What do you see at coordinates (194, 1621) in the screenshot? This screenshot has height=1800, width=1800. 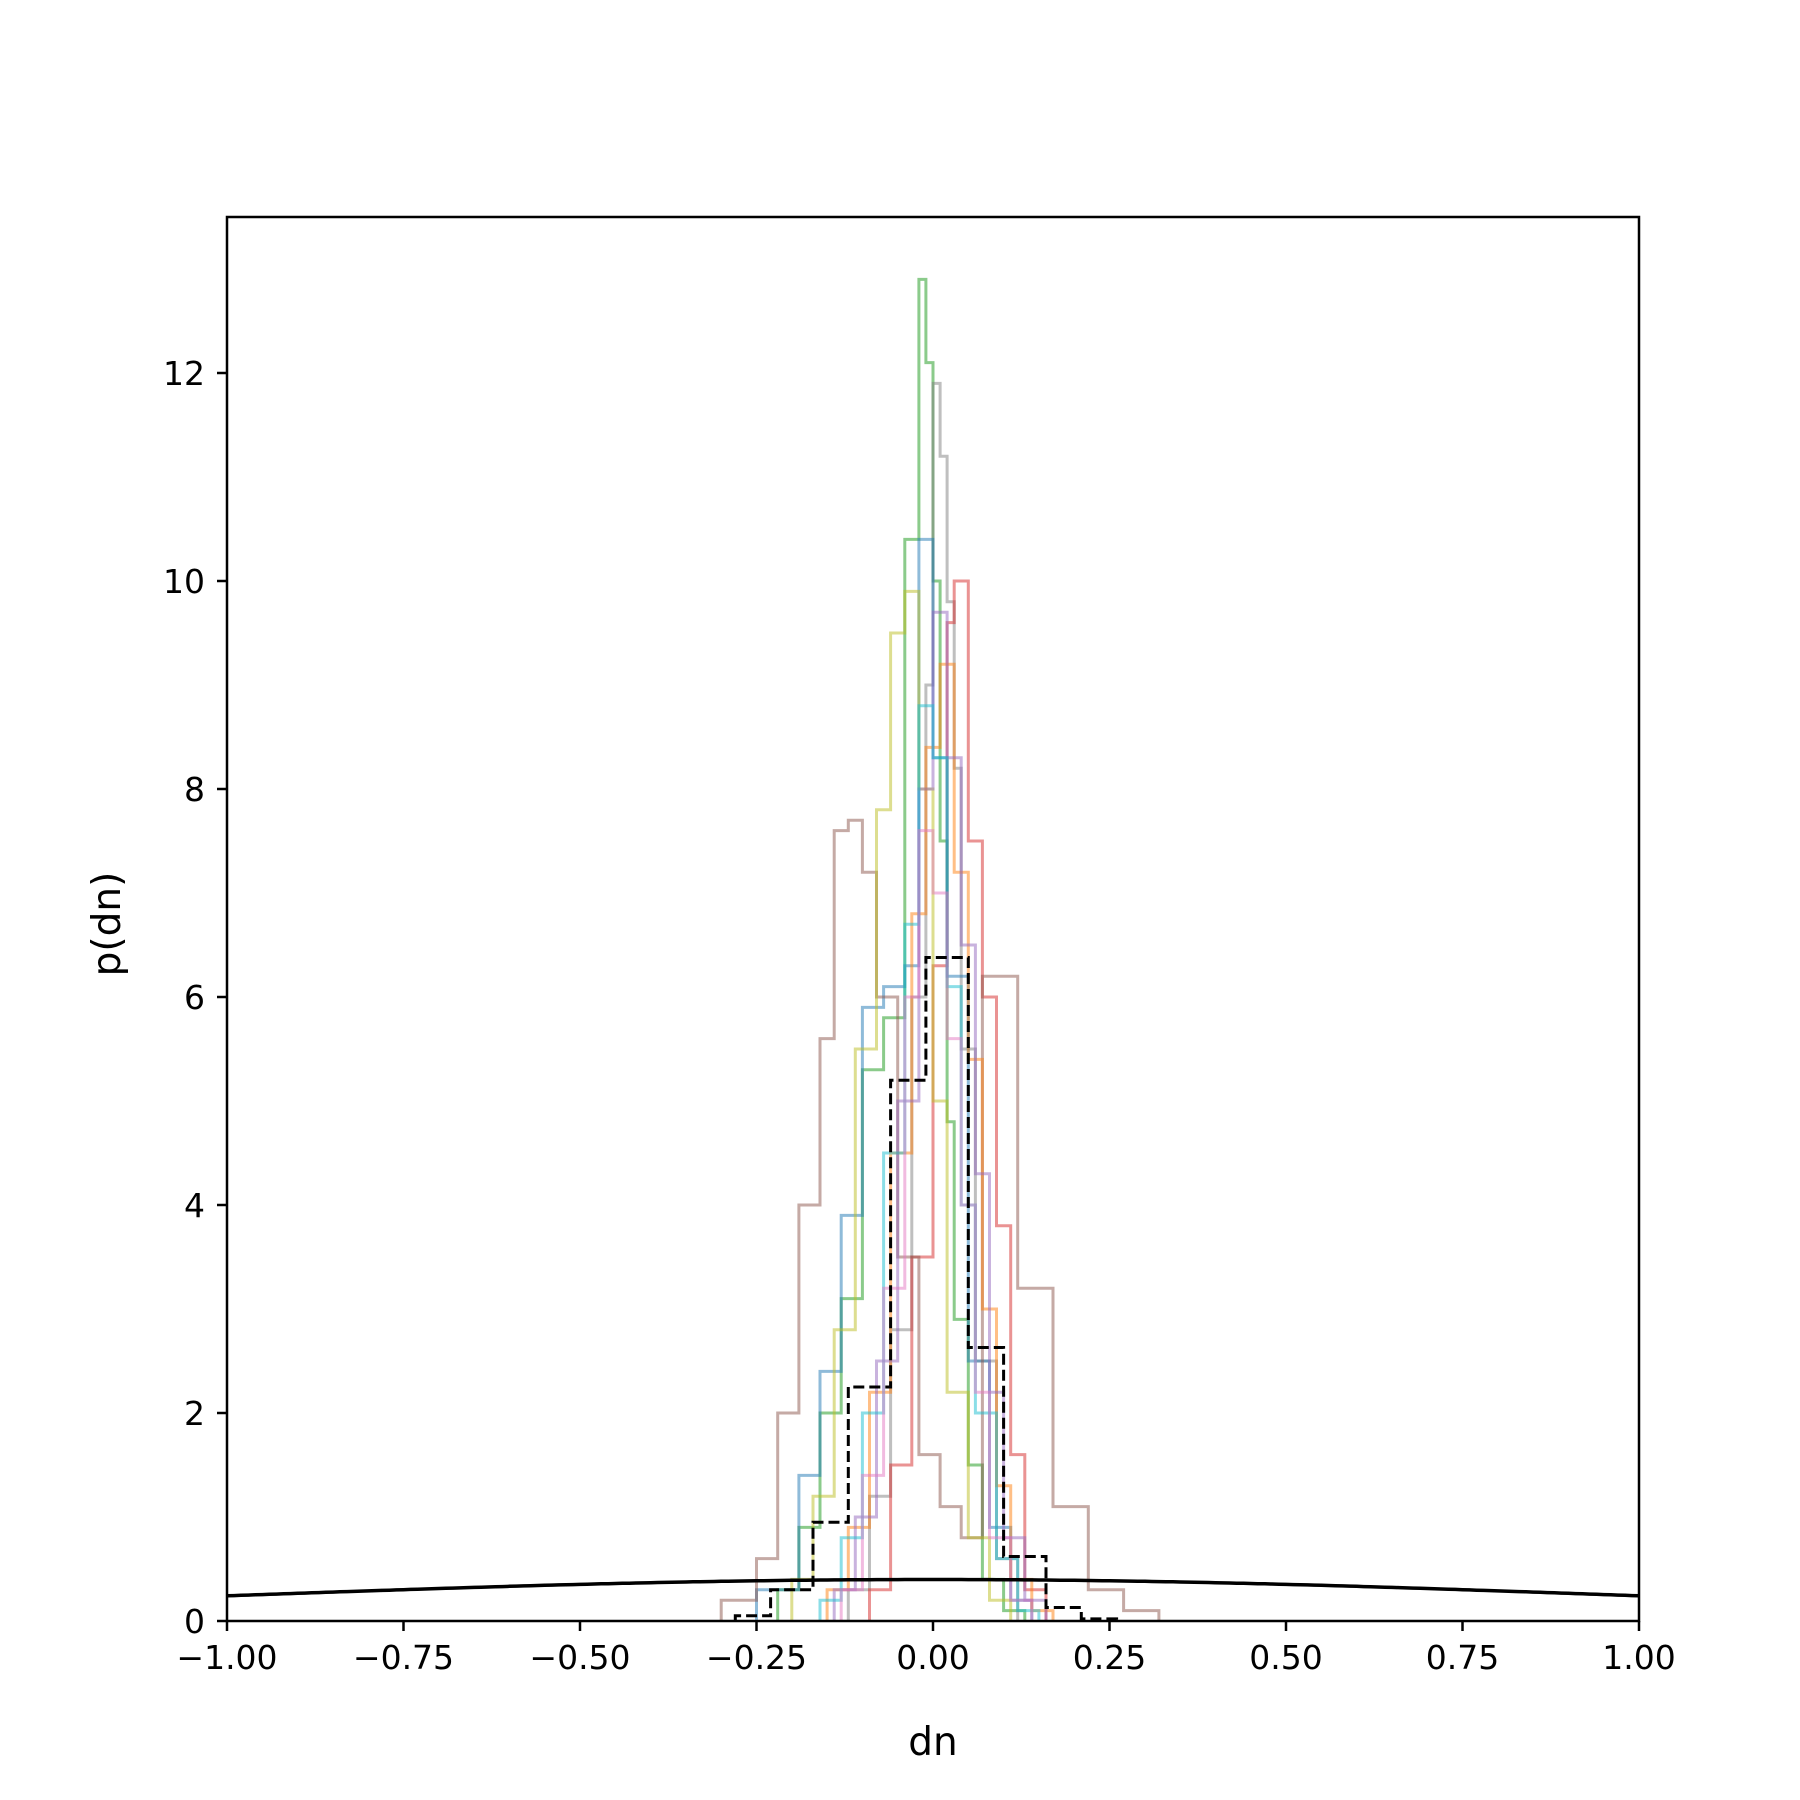 I see `y-tick-label: 0` at bounding box center [194, 1621].